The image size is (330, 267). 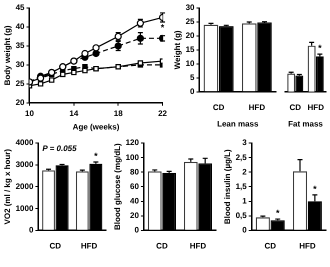 I want to click on y-tick-label: 1000, so click(x=25, y=208).